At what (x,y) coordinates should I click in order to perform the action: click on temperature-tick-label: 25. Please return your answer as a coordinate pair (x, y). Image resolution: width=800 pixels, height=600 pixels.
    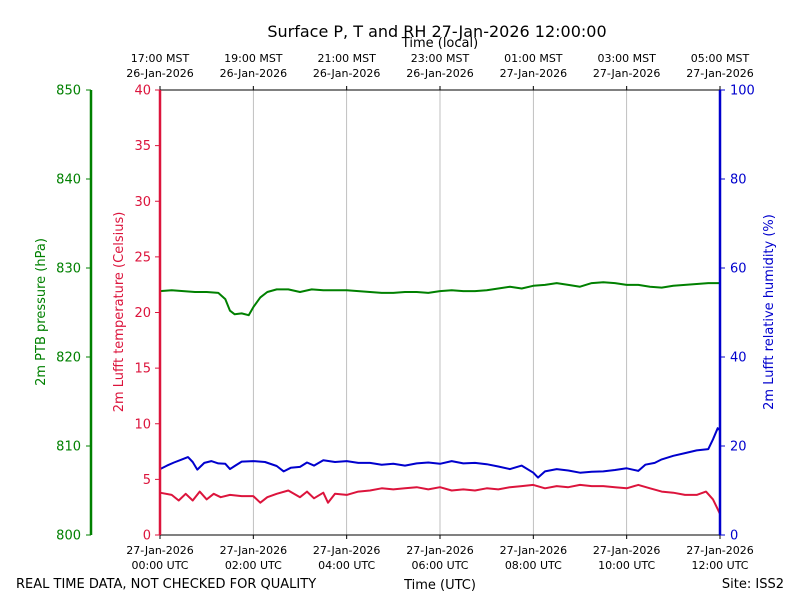
    Looking at the image, I should click on (142, 257).